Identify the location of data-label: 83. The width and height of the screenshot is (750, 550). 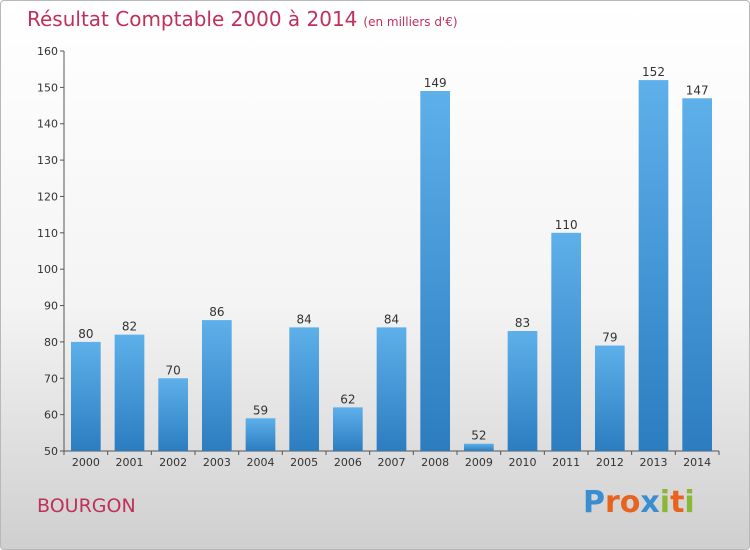
(522, 323).